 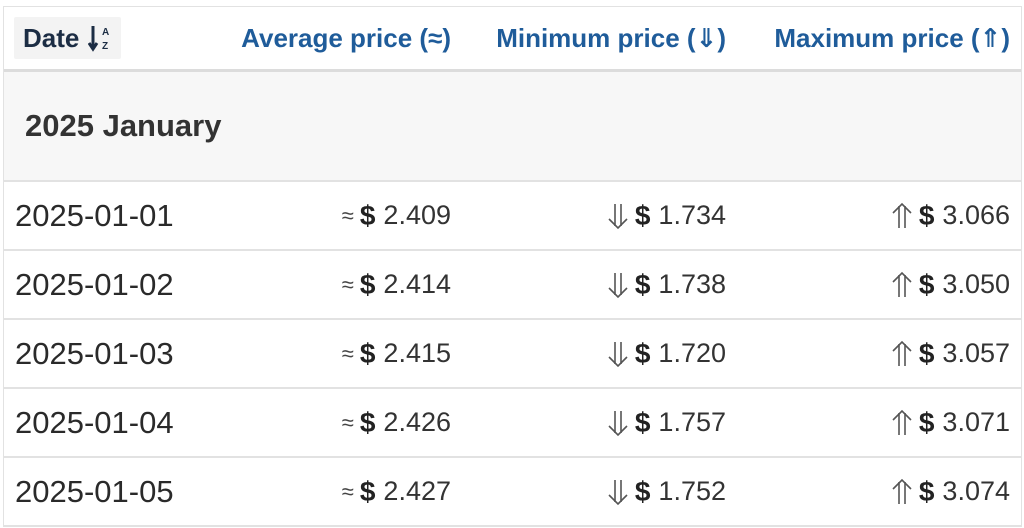 I want to click on date-cell: 2025-01-03, so click(x=94, y=353).